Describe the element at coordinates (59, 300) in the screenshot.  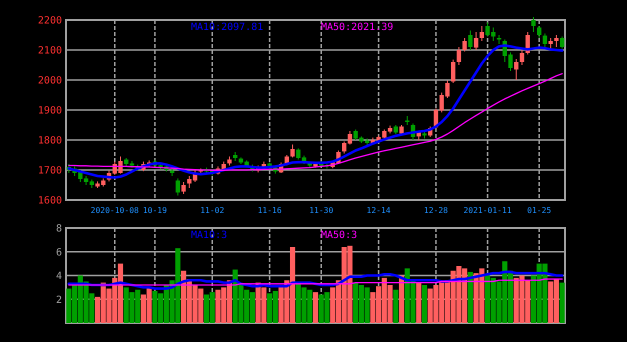
I see `y-tick-label: 2` at that location.